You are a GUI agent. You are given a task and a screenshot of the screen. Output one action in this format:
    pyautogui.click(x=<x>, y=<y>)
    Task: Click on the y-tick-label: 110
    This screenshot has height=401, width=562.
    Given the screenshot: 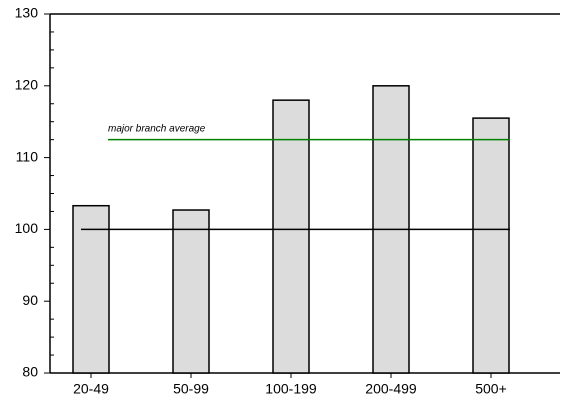 What is the action you would take?
    pyautogui.click(x=27, y=156)
    